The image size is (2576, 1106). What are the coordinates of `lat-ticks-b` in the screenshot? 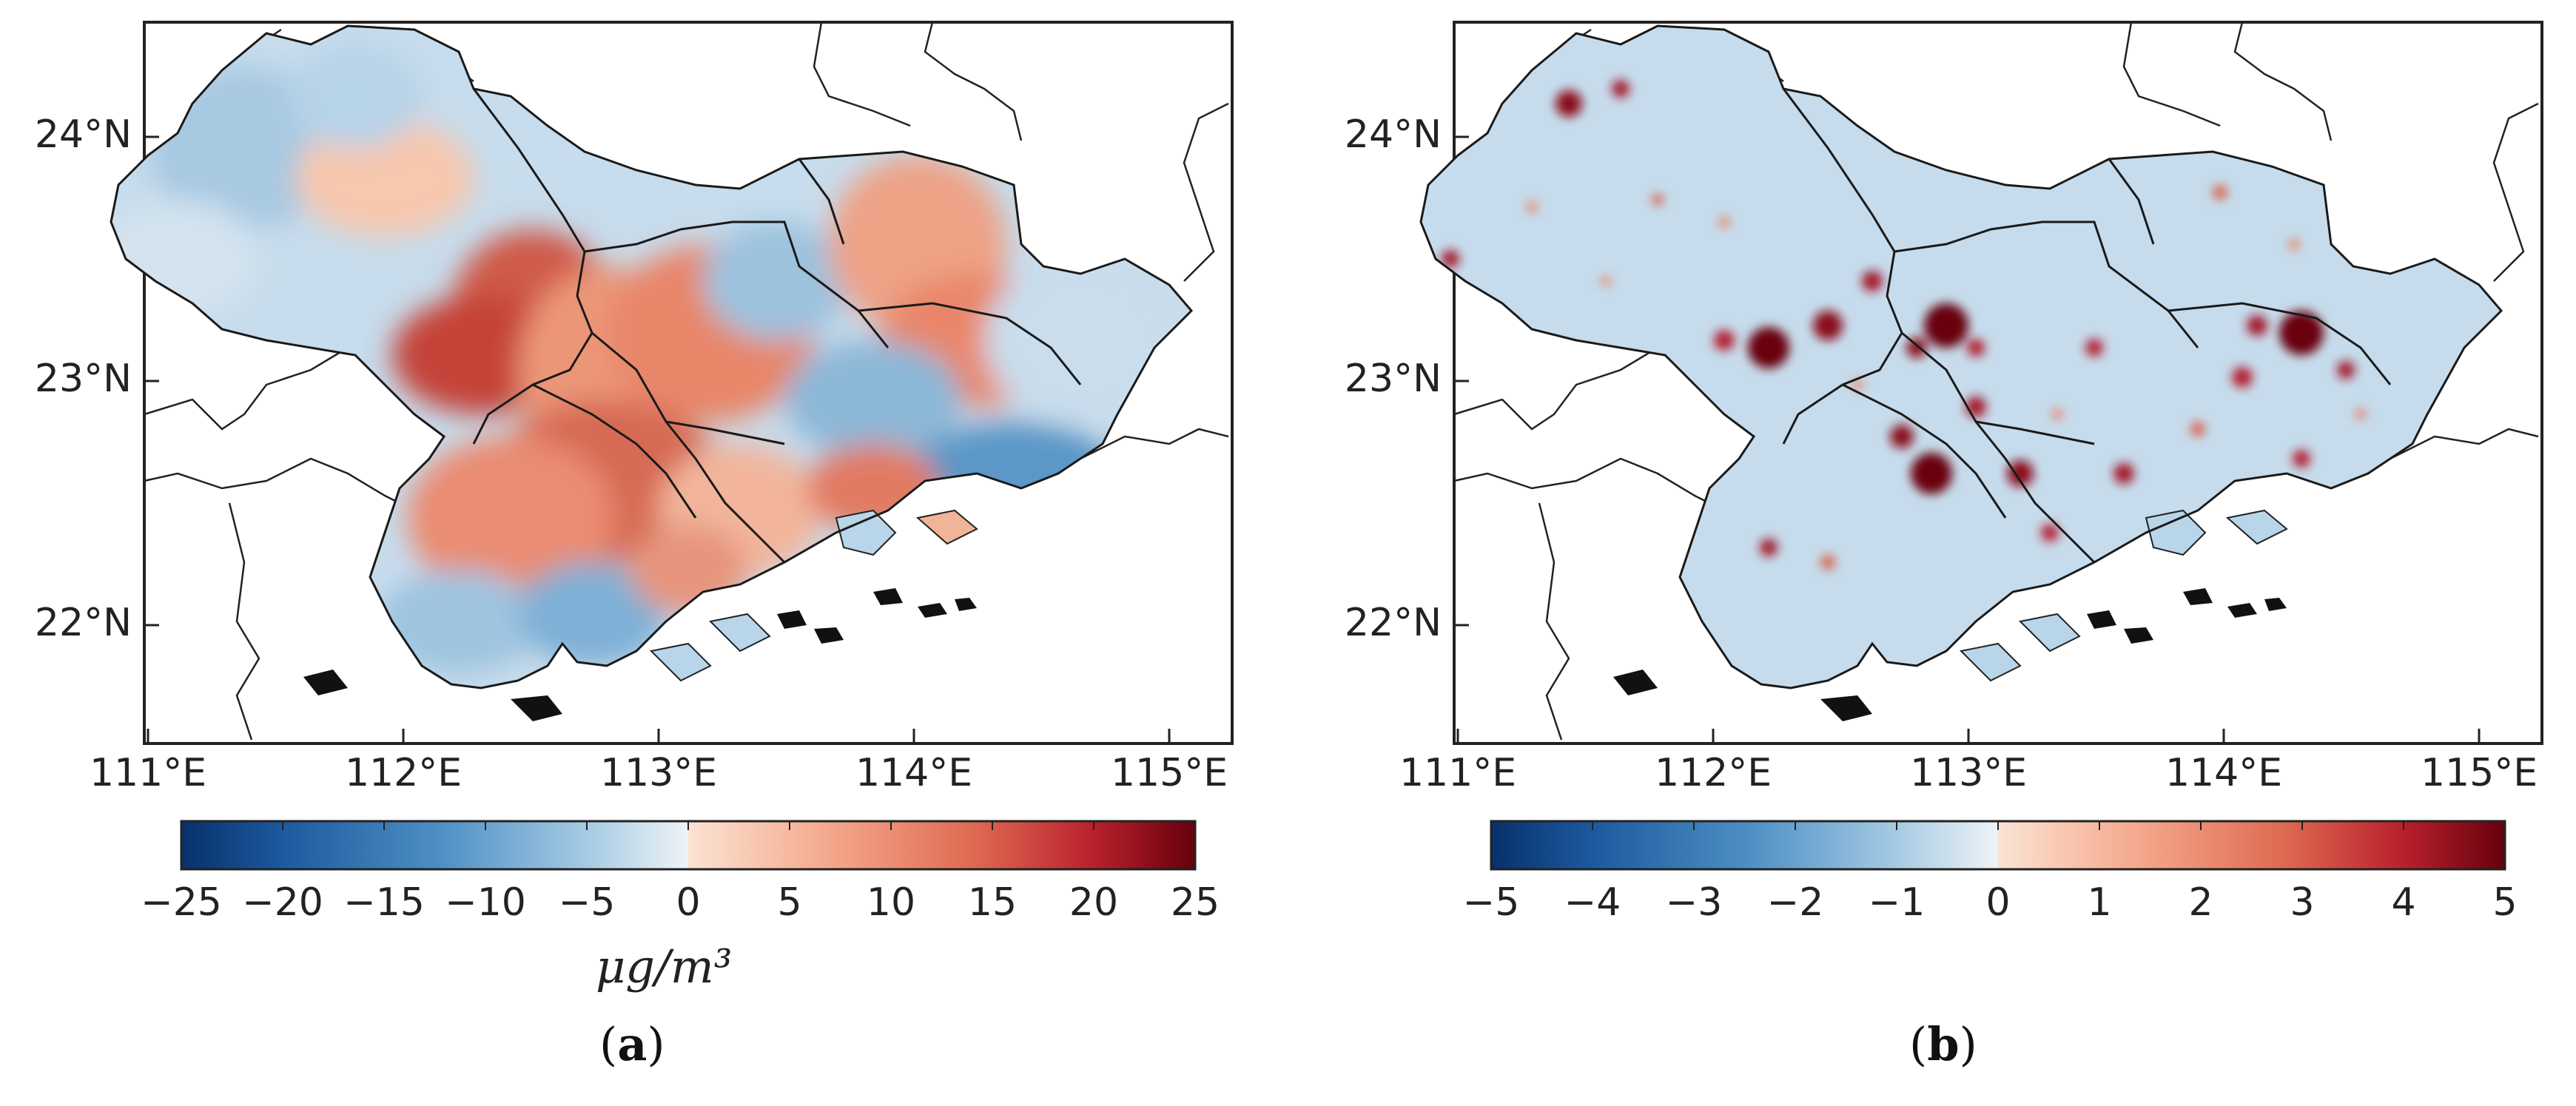 It's located at (1461, 381).